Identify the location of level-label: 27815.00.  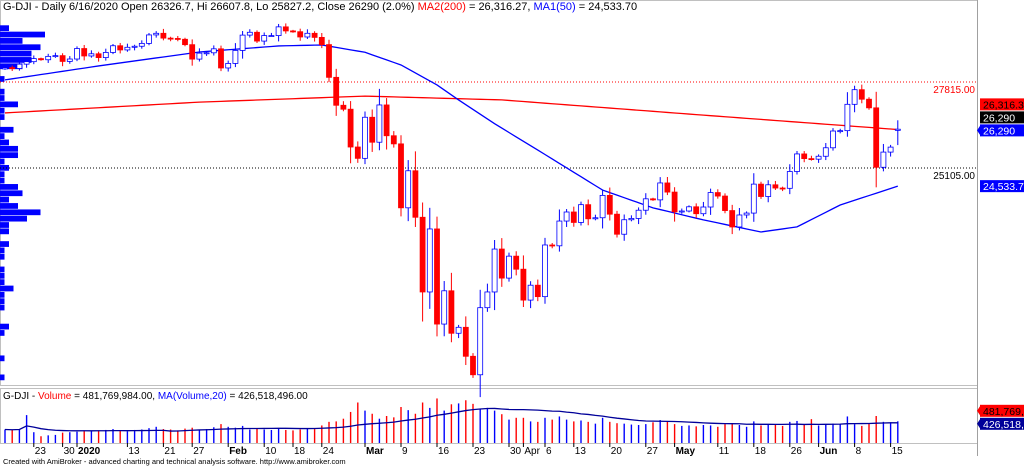
(954, 90).